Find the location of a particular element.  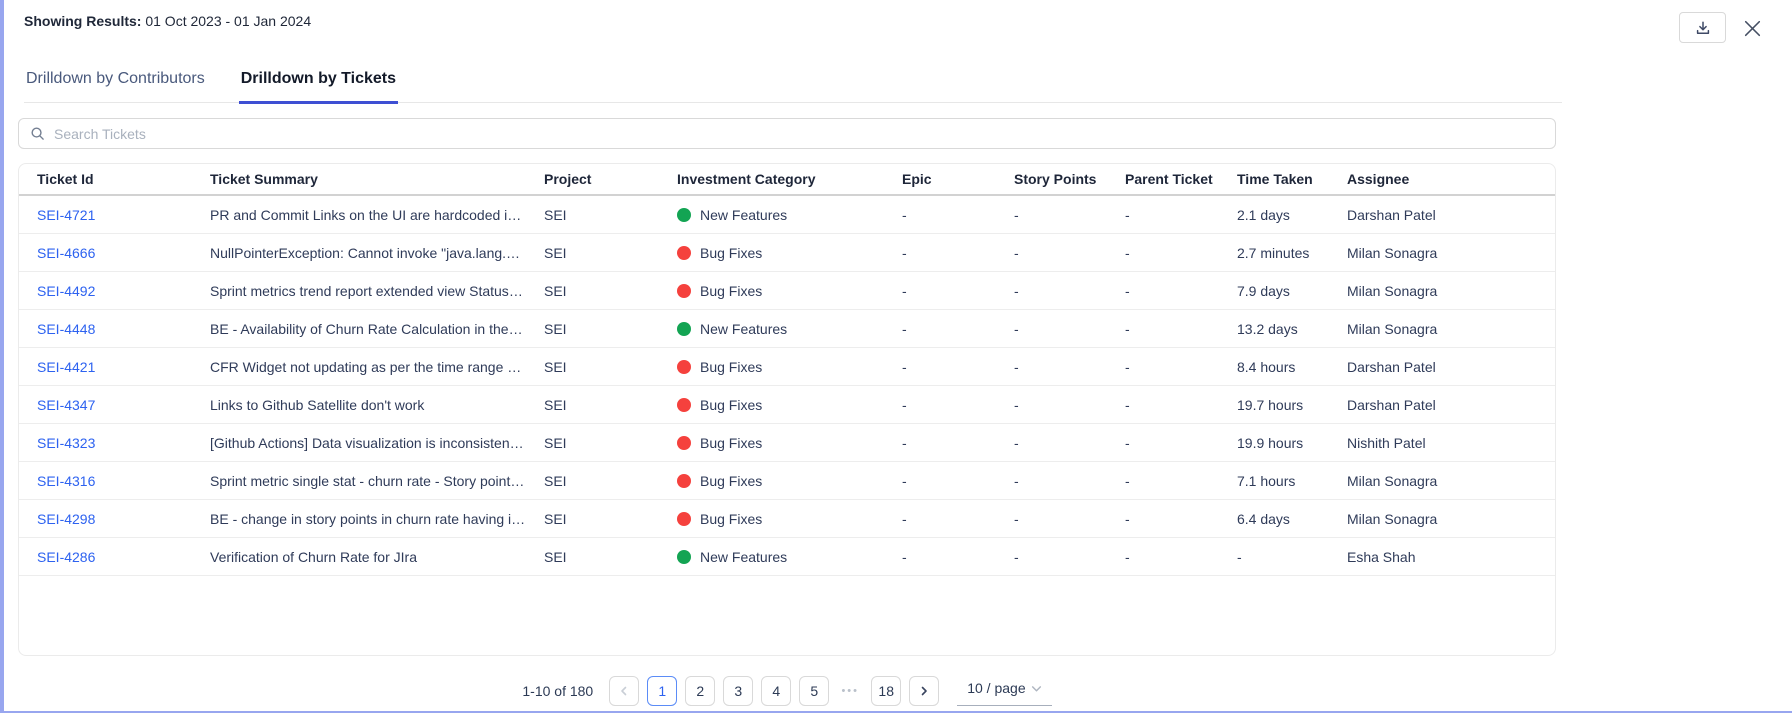

next-page-button is located at coordinates (924, 691).